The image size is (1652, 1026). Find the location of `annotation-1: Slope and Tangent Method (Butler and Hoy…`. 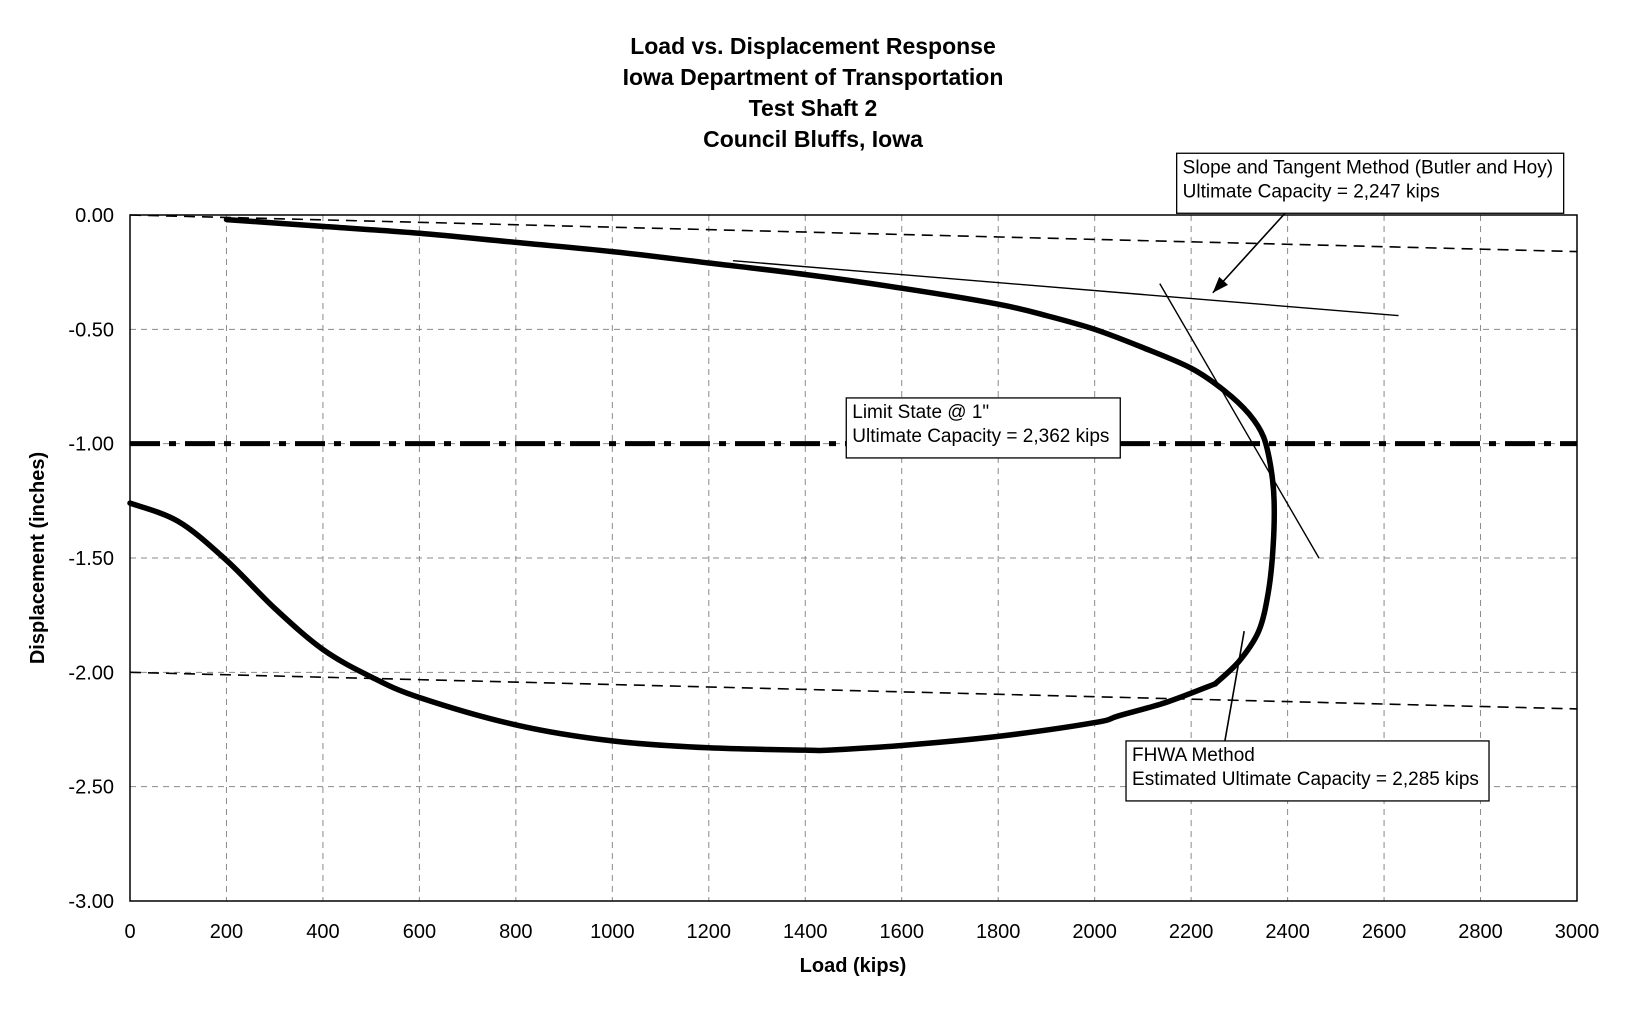

annotation-1: Slope and Tangent Method (Butler and Hoy… is located at coordinates (1370, 223).